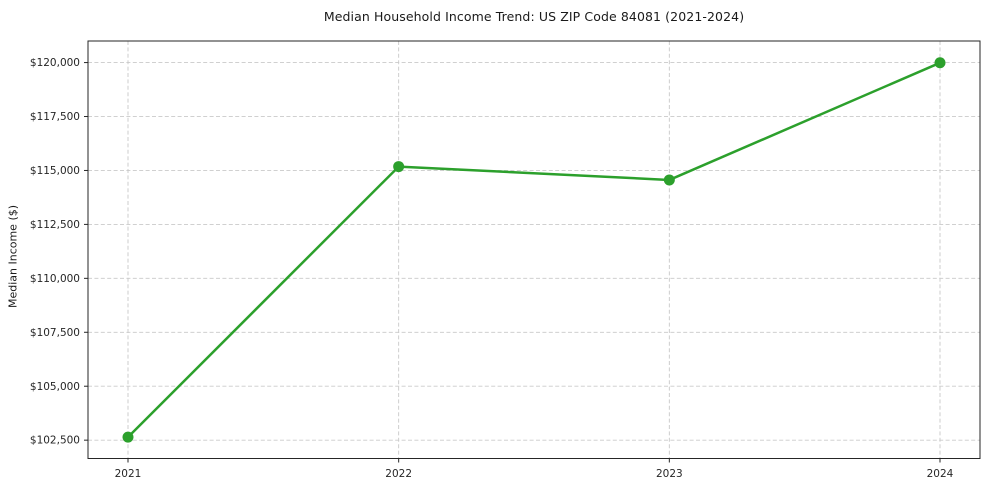 This screenshot has height=490, width=989. Describe the element at coordinates (13, 256) in the screenshot. I see `y-axis-label: Median Income ($)` at that location.